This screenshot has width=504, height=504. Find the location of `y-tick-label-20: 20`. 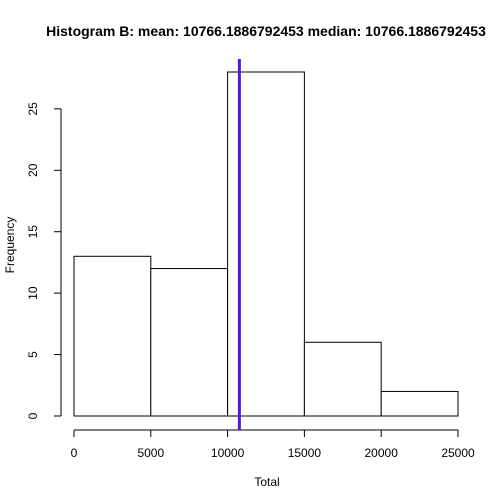

y-tick-label-20: 20 is located at coordinates (33, 170).